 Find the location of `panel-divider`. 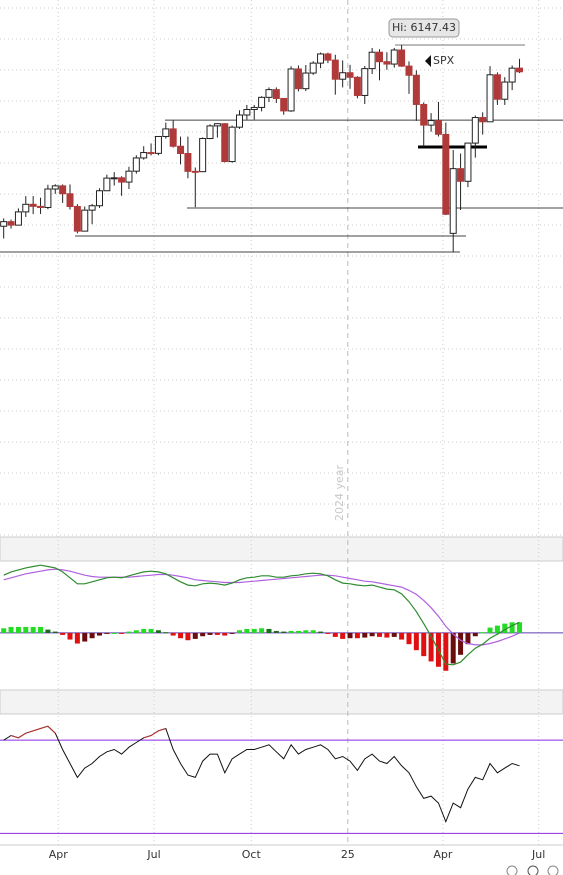

panel-divider is located at coordinates (281, 702).